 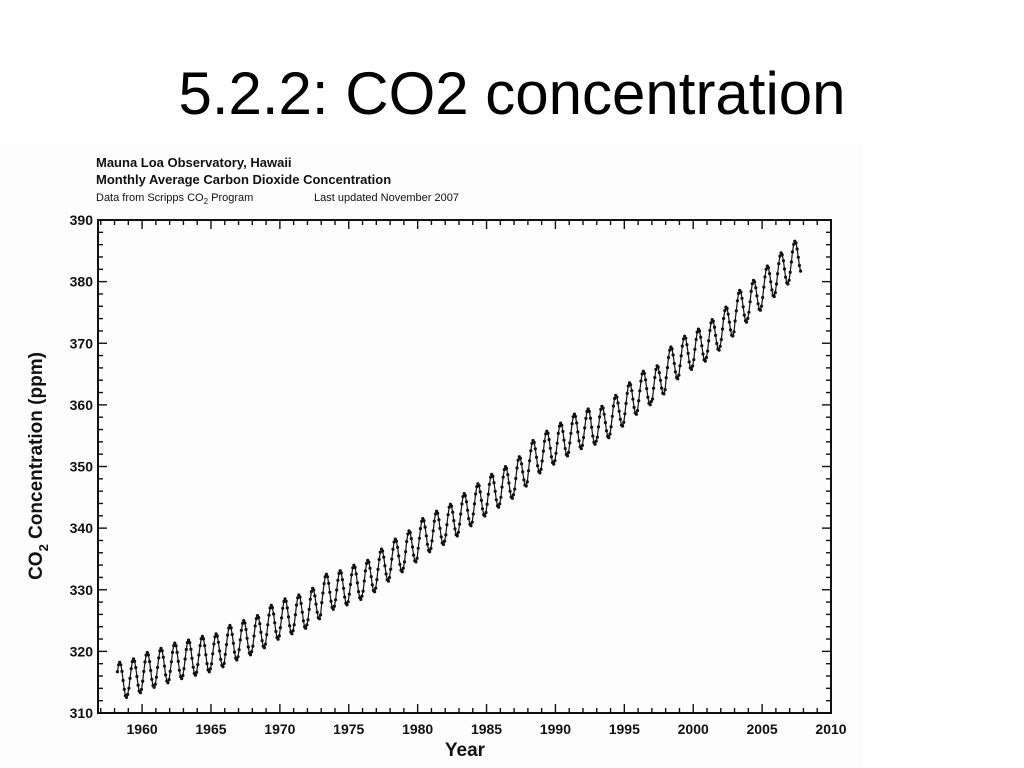 What do you see at coordinates (150, 198) in the screenshot?
I see `source-prefix: Data from Scripps CO` at bounding box center [150, 198].